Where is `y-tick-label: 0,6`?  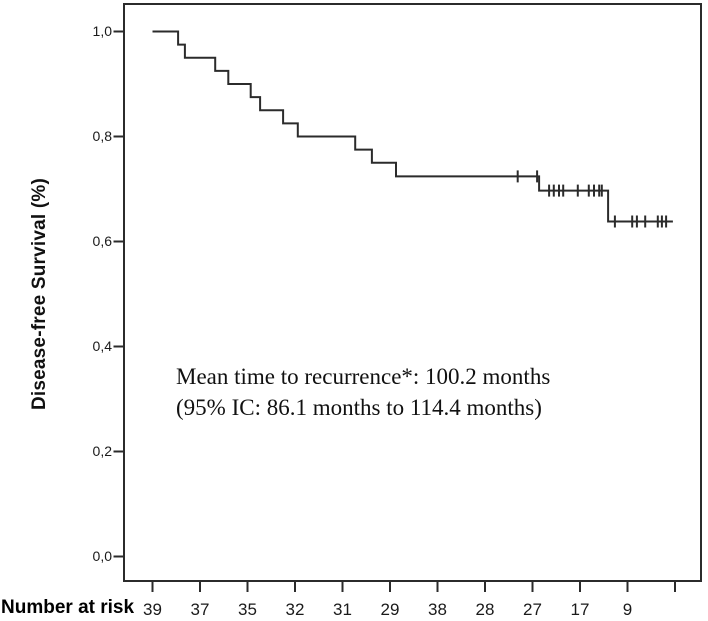
y-tick-label: 0,6 is located at coordinates (102, 240).